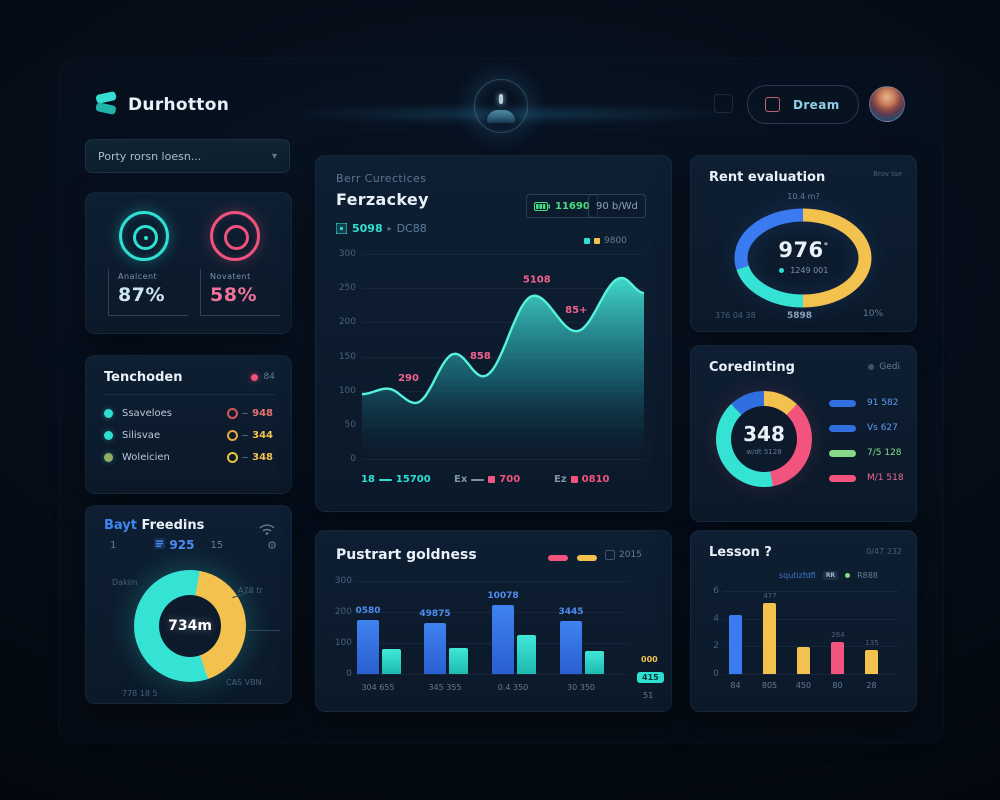 This screenshot has height=800, width=1000. I want to click on gear-icon: ⚙, so click(272, 545).